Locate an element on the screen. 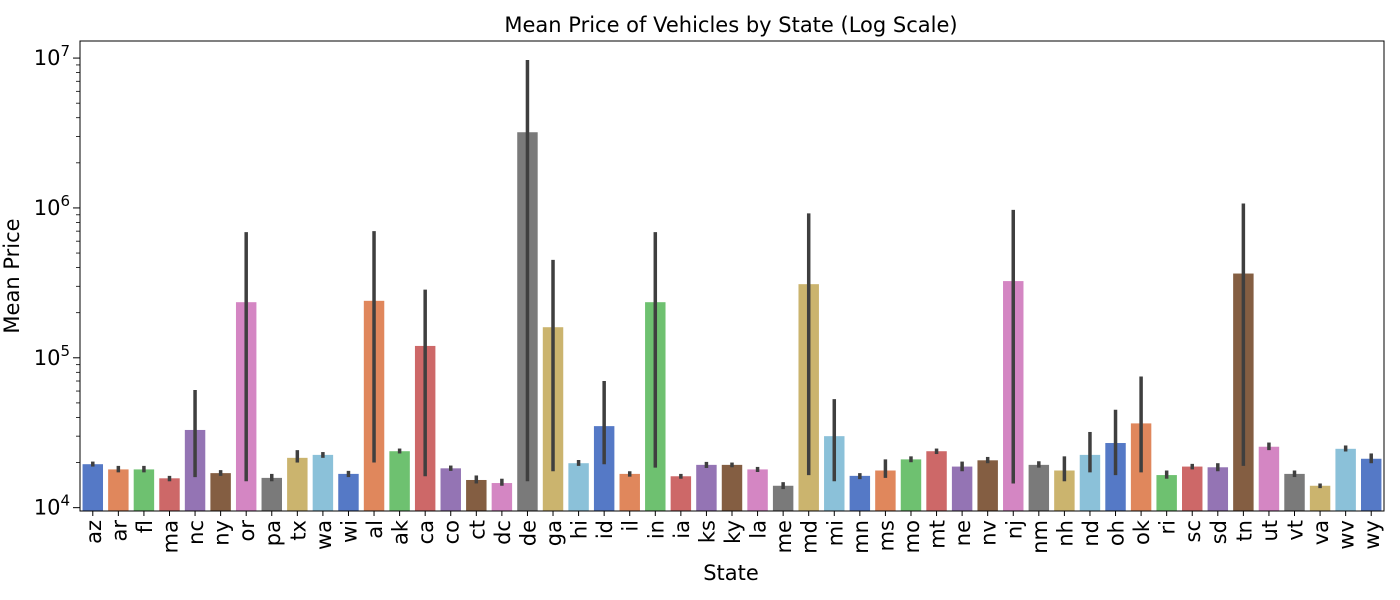  x-tick-label-nd: nd is located at coordinates (1091, 533).